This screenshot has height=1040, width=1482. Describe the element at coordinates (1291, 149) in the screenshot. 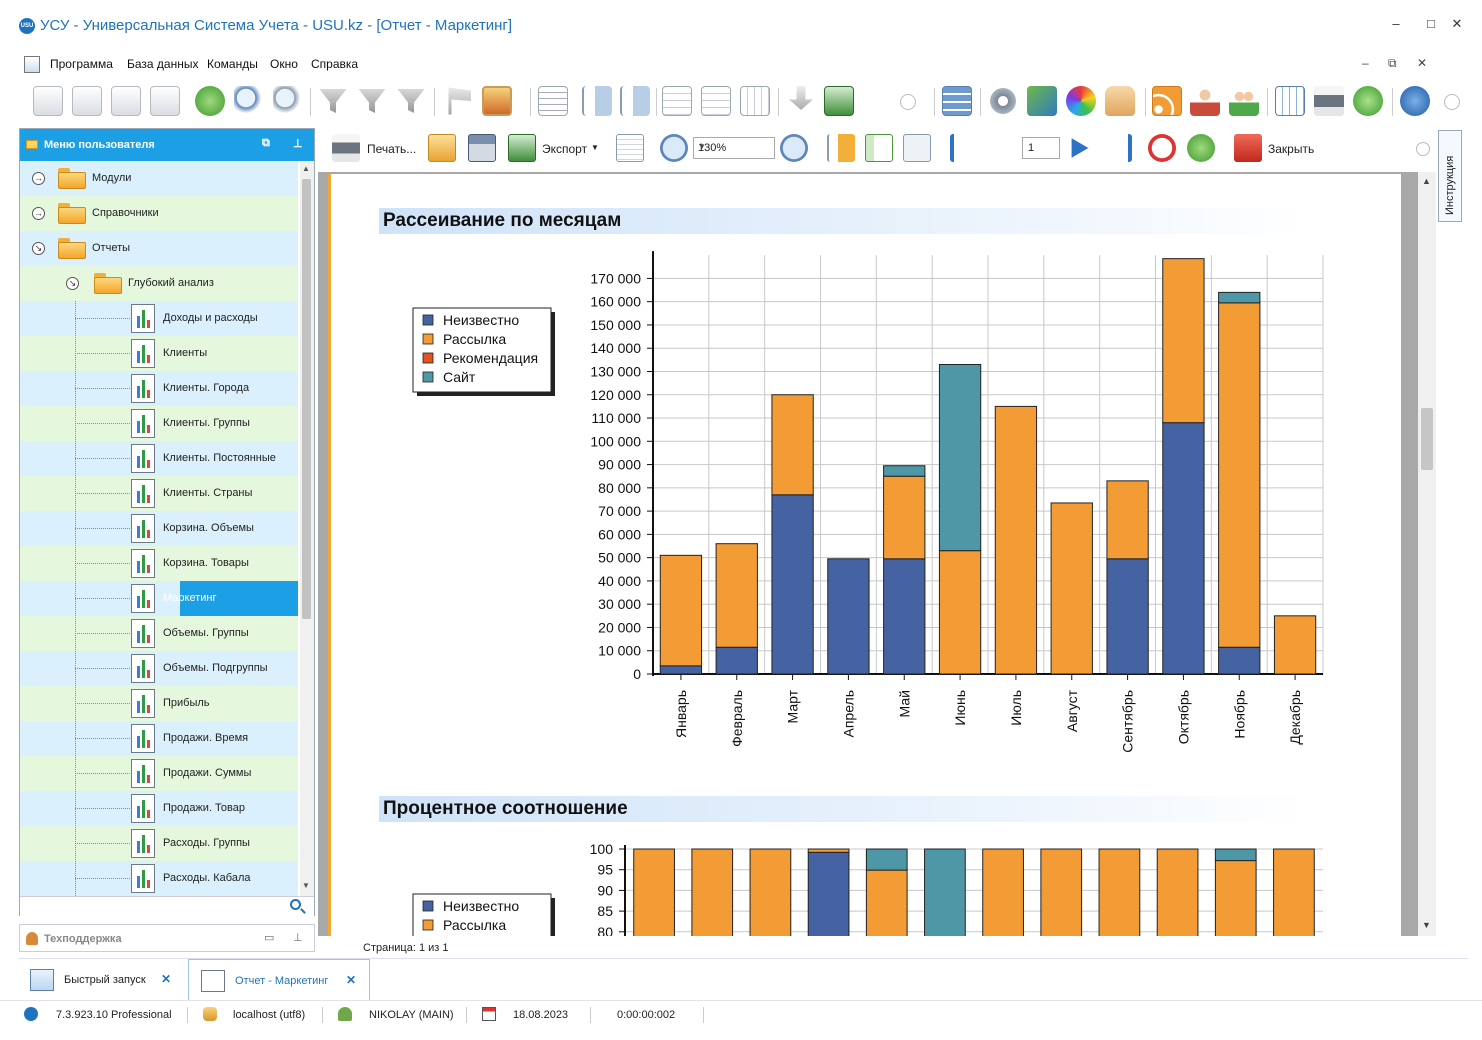

I see `close-report-button: Закрыть` at that location.